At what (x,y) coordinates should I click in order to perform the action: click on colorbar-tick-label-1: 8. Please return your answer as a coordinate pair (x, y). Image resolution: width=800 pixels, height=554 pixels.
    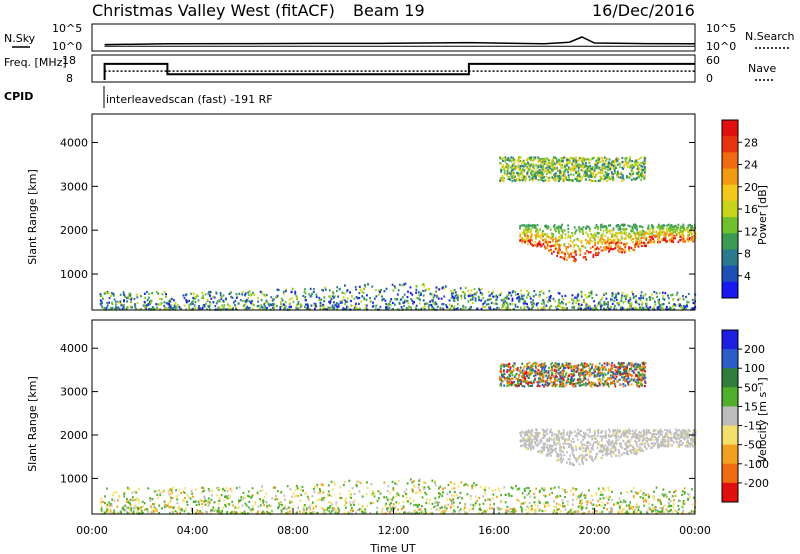
    Looking at the image, I should click on (747, 254).